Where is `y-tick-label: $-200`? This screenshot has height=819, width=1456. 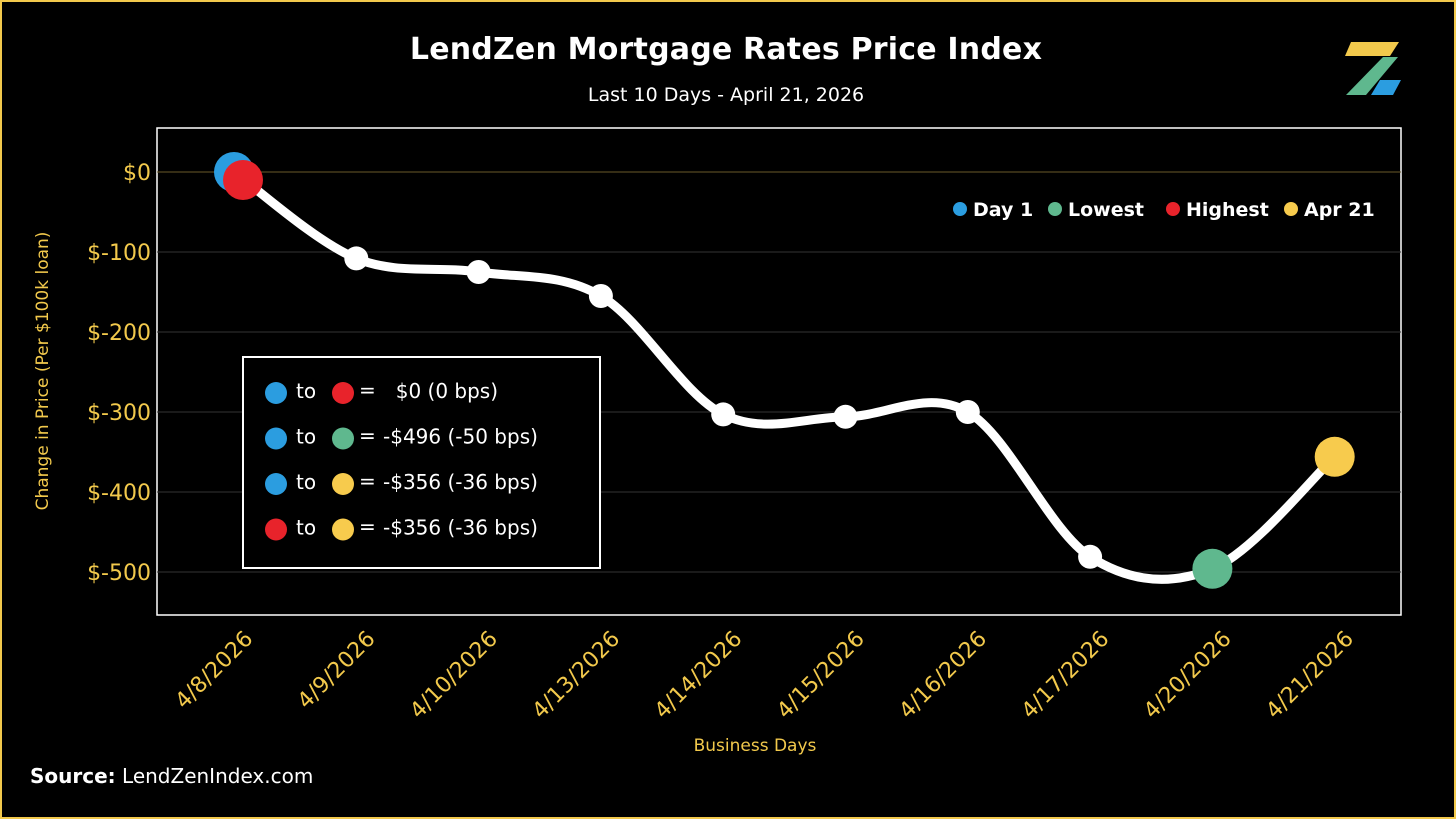
y-tick-label: $-200 is located at coordinates (119, 333).